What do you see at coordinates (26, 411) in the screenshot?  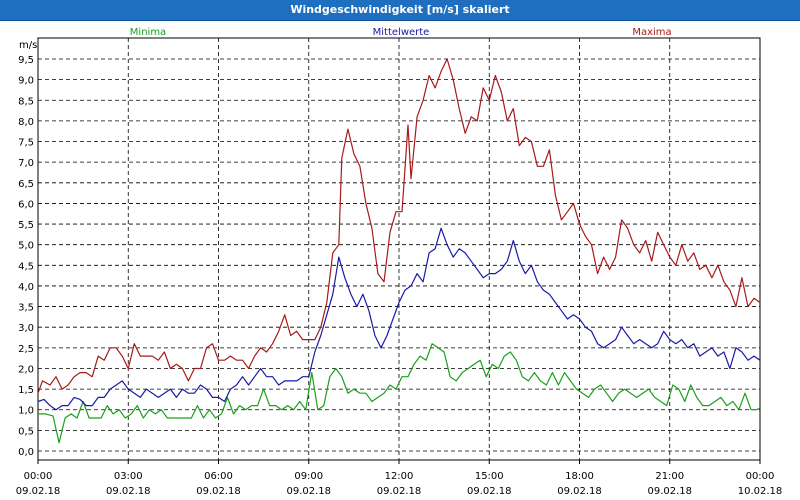 I see `y-tick-label: 1,0` at bounding box center [26, 411].